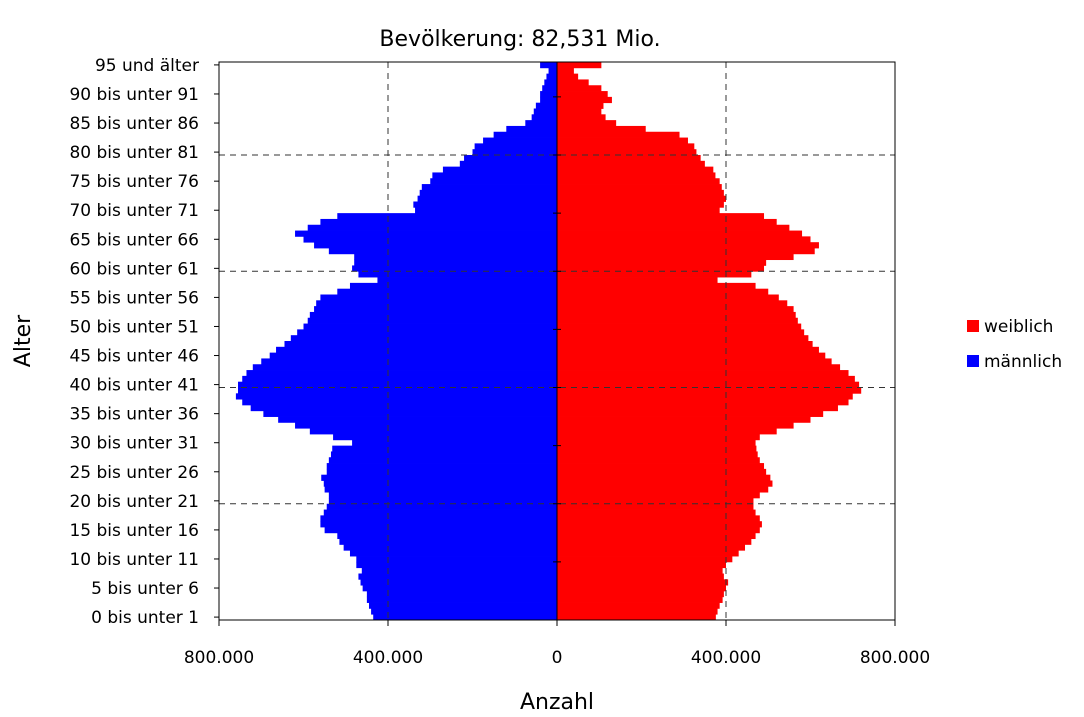 This screenshot has height=717, width=1084. What do you see at coordinates (145, 618) in the screenshot?
I see `y-tick-label: 0 bis unter 1` at bounding box center [145, 618].